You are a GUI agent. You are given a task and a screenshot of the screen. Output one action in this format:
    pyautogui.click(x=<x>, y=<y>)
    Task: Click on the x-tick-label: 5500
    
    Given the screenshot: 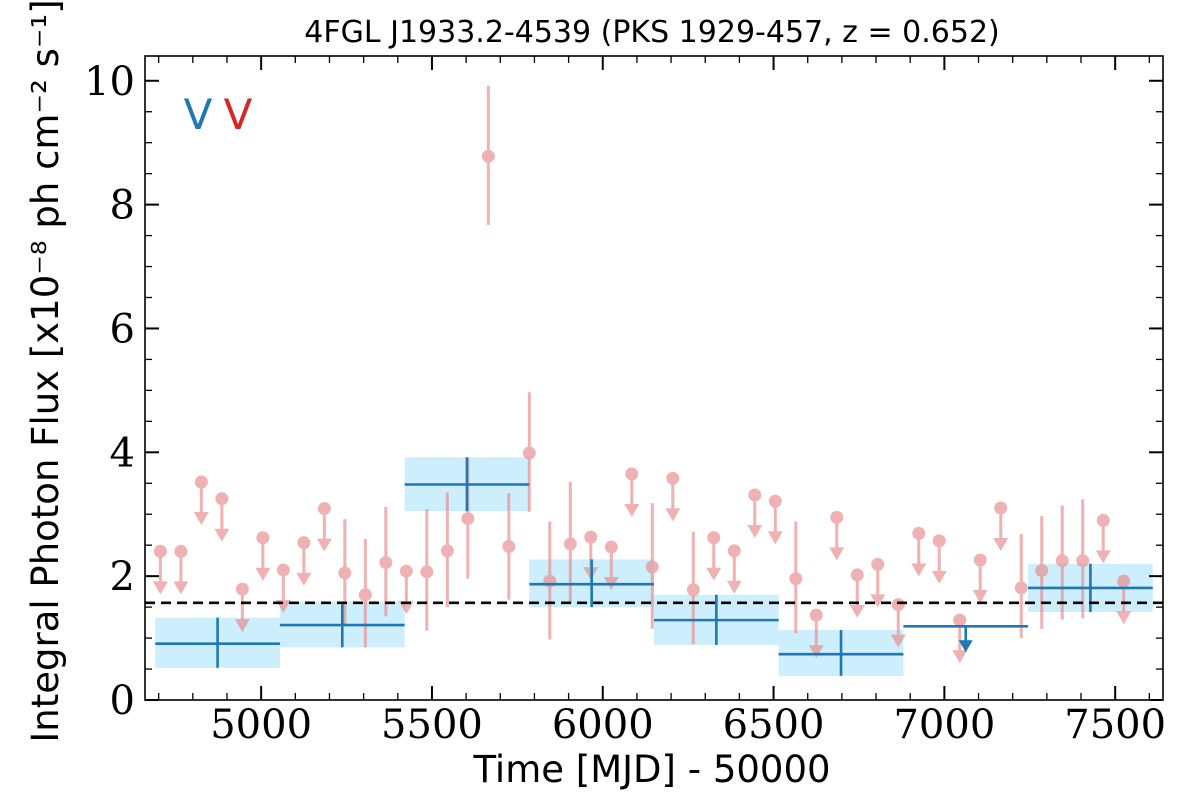 What is the action you would take?
    pyautogui.click(x=432, y=725)
    